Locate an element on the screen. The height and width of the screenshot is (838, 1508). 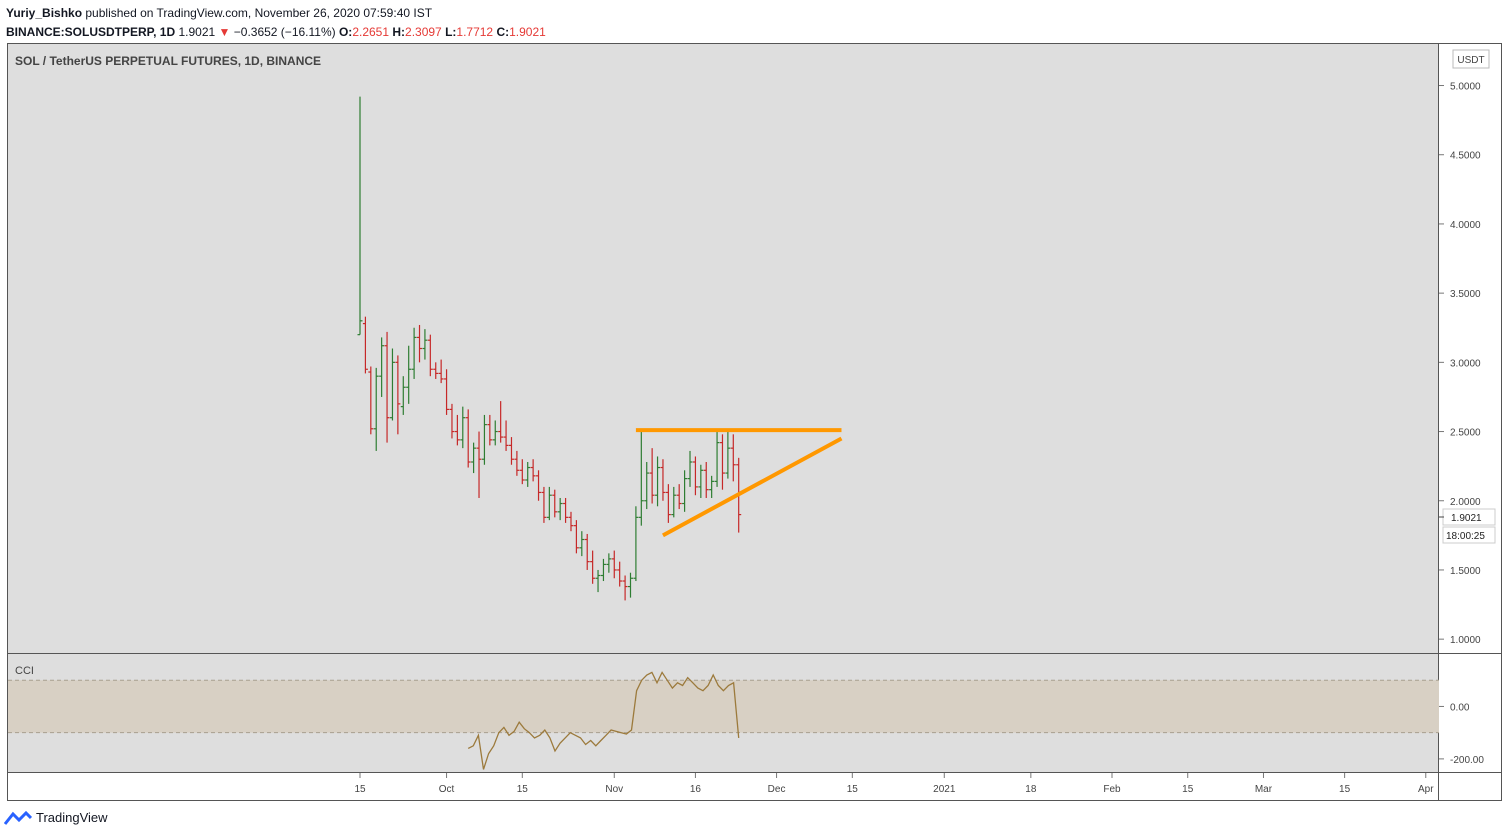
low-value: 1.7712 is located at coordinates (475, 32).